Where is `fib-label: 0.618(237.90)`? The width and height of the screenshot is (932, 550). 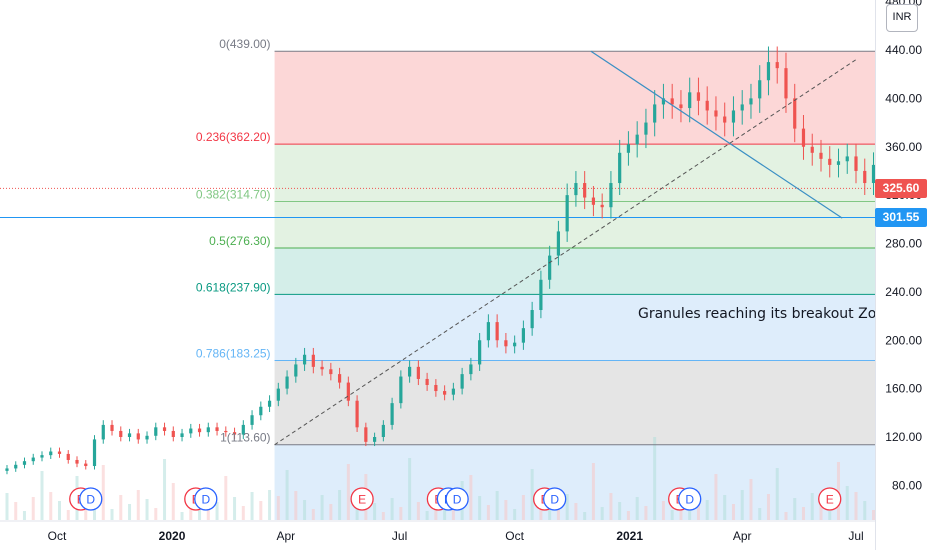 fib-label: 0.618(237.90) is located at coordinates (233, 287).